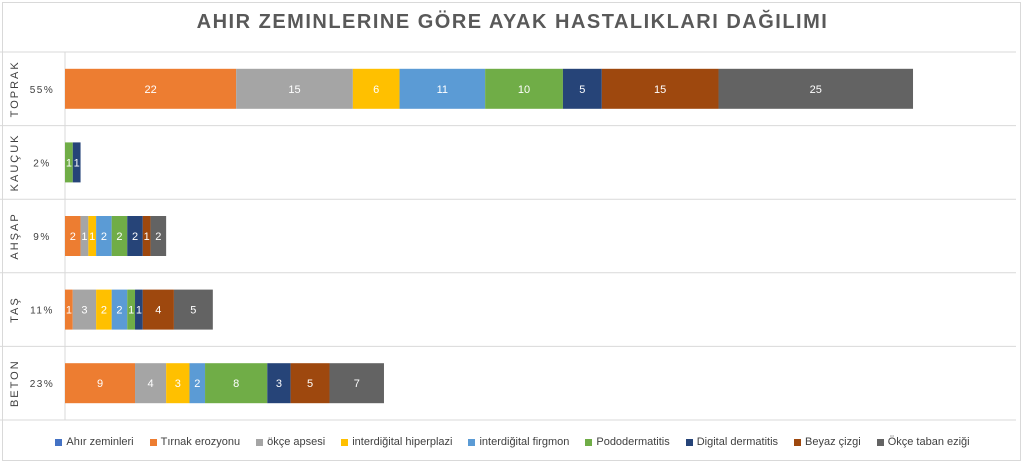  I want to click on data-label: 6, so click(376, 90).